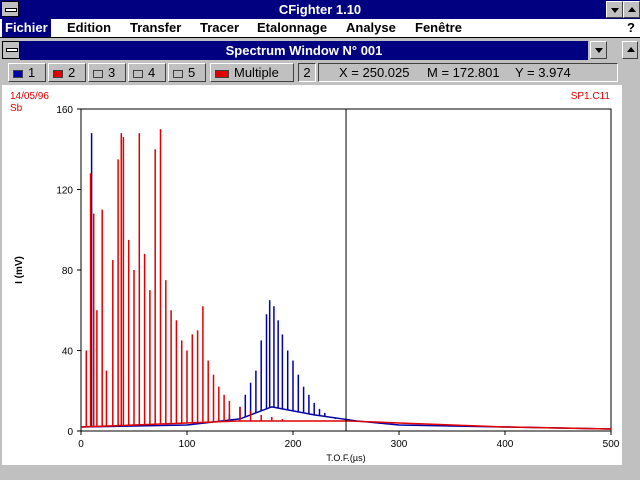 This screenshot has height=480, width=640. What do you see at coordinates (192, 72) in the screenshot?
I see `curve-5-label: 5` at bounding box center [192, 72].